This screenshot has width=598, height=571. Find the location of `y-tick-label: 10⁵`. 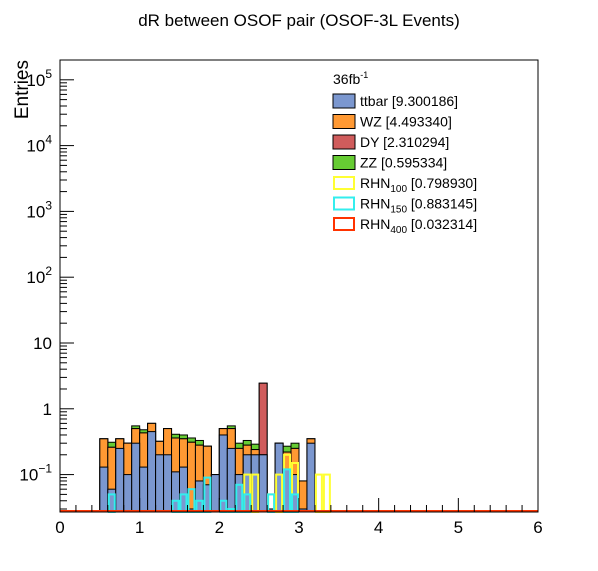

y-tick-label: 10⁵ is located at coordinates (39, 78).